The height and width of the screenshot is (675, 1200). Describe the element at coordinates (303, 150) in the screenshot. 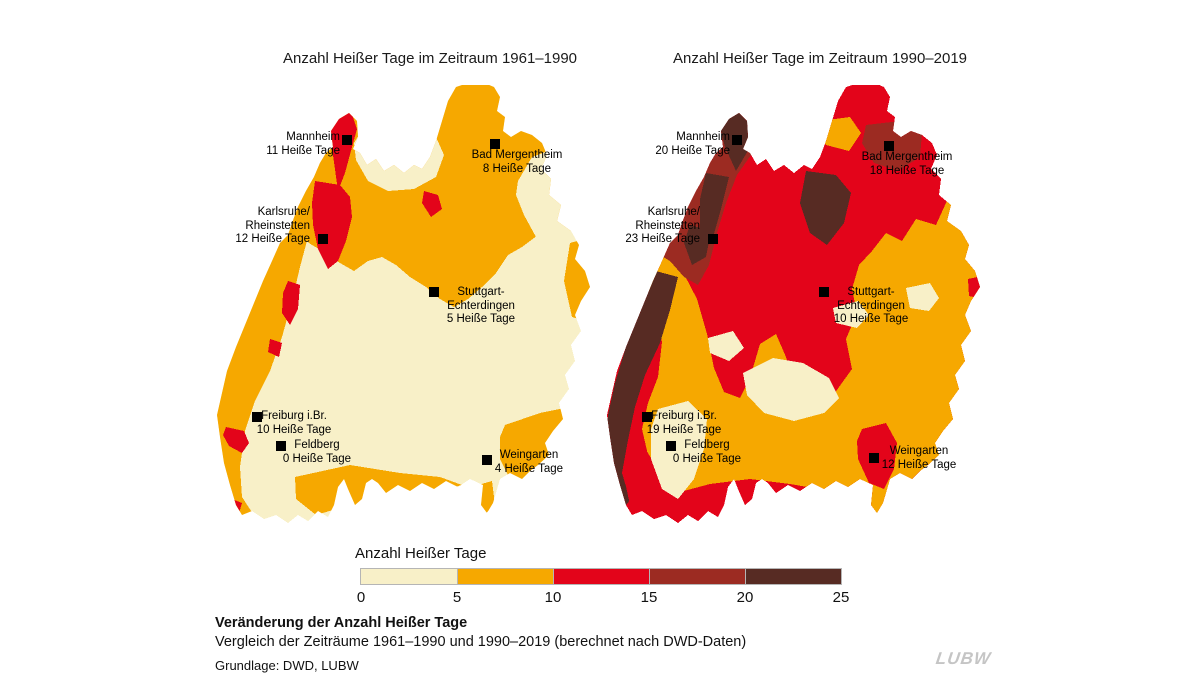

I see `station-value: 11 Heiße Tage` at that location.